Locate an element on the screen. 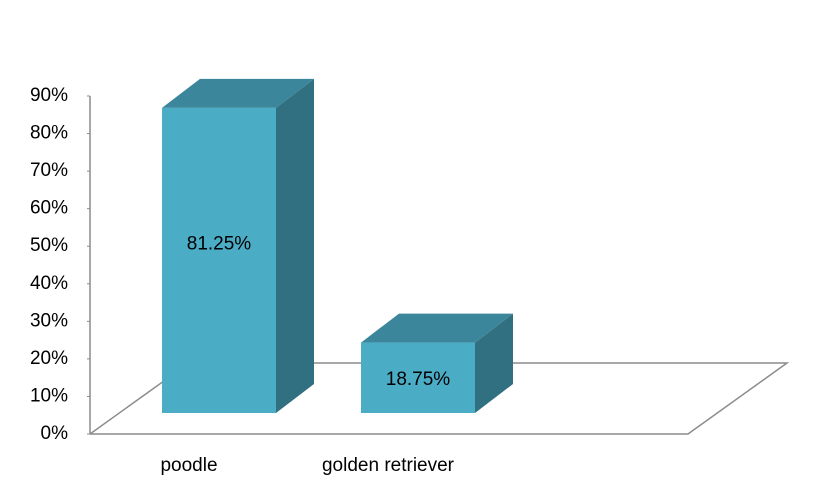 This screenshot has height=492, width=824. y-tick-label: 50% is located at coordinates (49, 245).